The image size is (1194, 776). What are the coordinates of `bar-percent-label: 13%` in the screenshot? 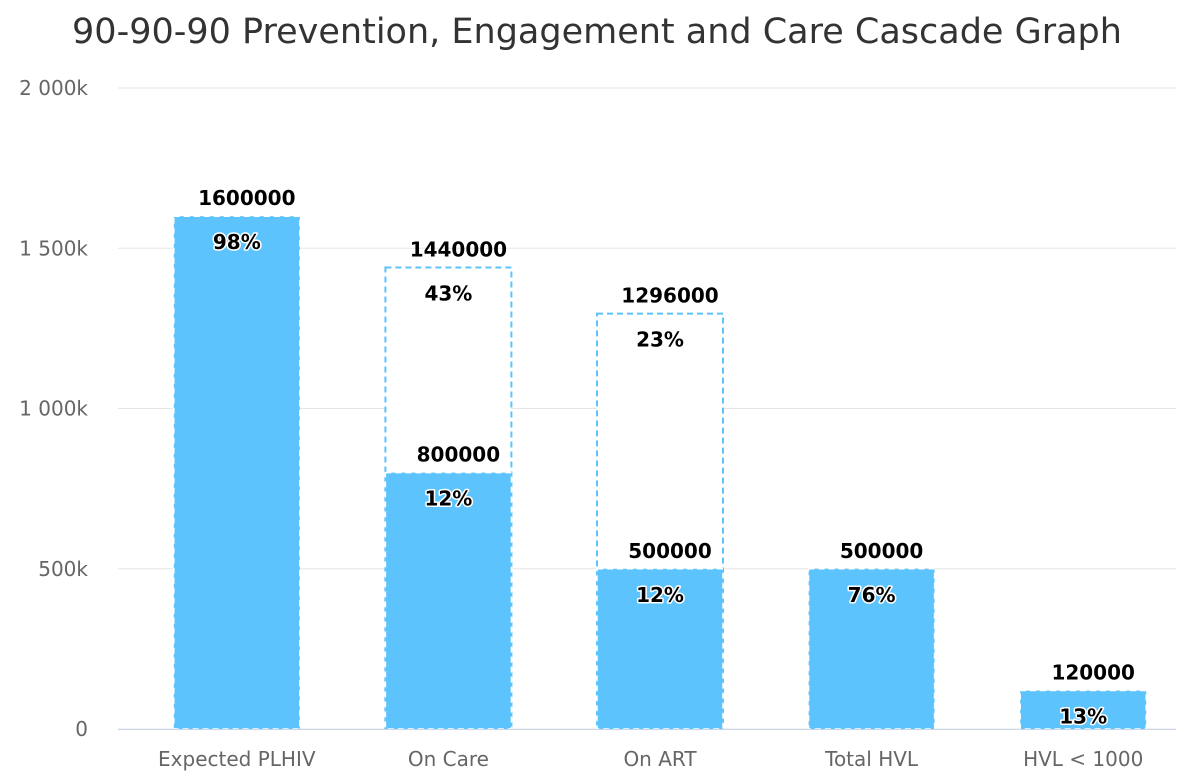 It's located at (1083, 717).